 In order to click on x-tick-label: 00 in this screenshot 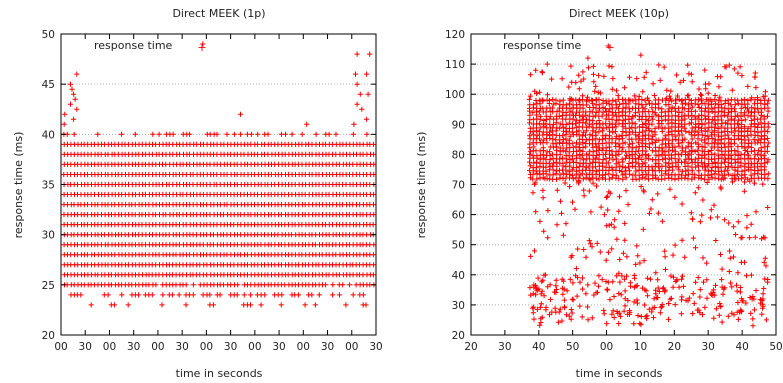, I will do `click(606, 347)`.